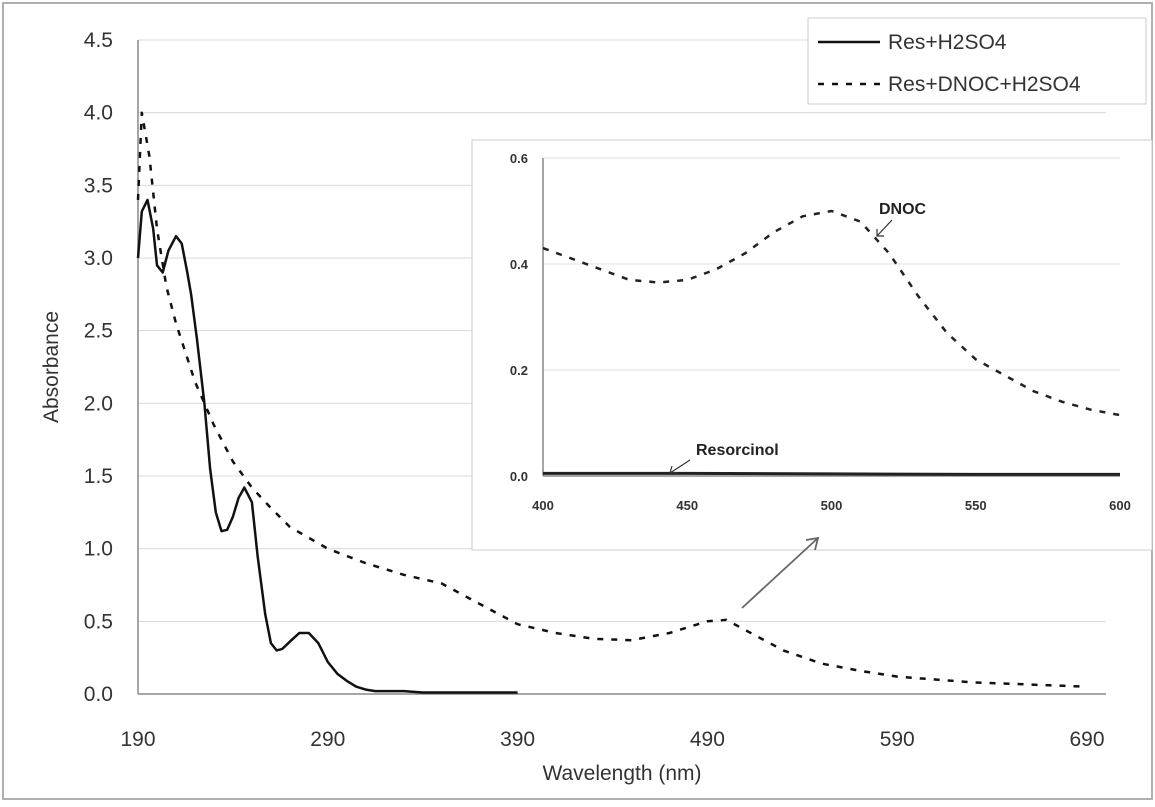 The width and height of the screenshot is (1155, 807). I want to click on legend-label-res-h2so4: Res+H2SO4, so click(947, 42).